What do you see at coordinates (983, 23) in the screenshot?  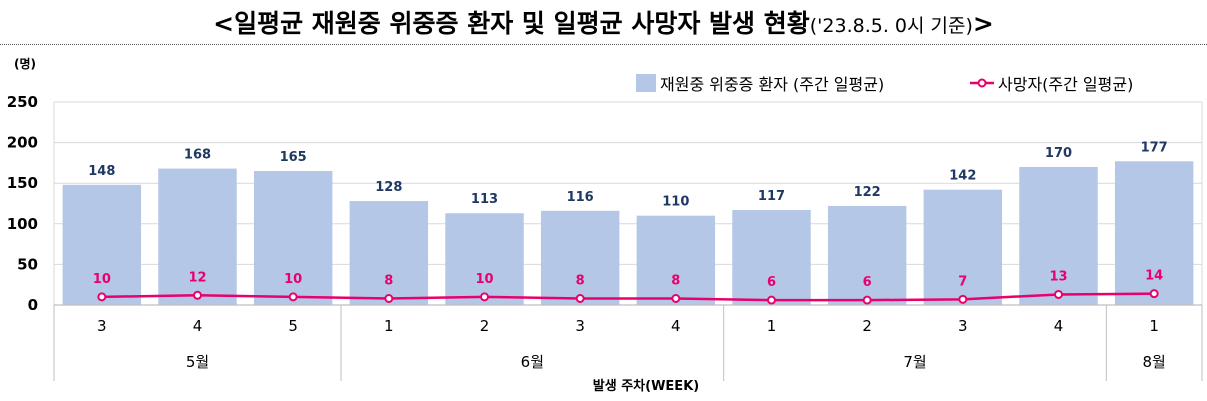 I see `chart-title-close: >` at bounding box center [983, 23].